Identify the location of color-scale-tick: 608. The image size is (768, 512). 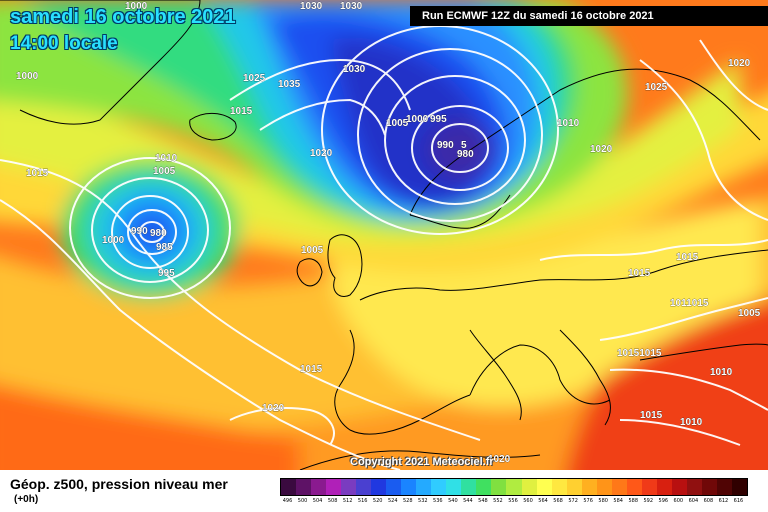
(708, 501).